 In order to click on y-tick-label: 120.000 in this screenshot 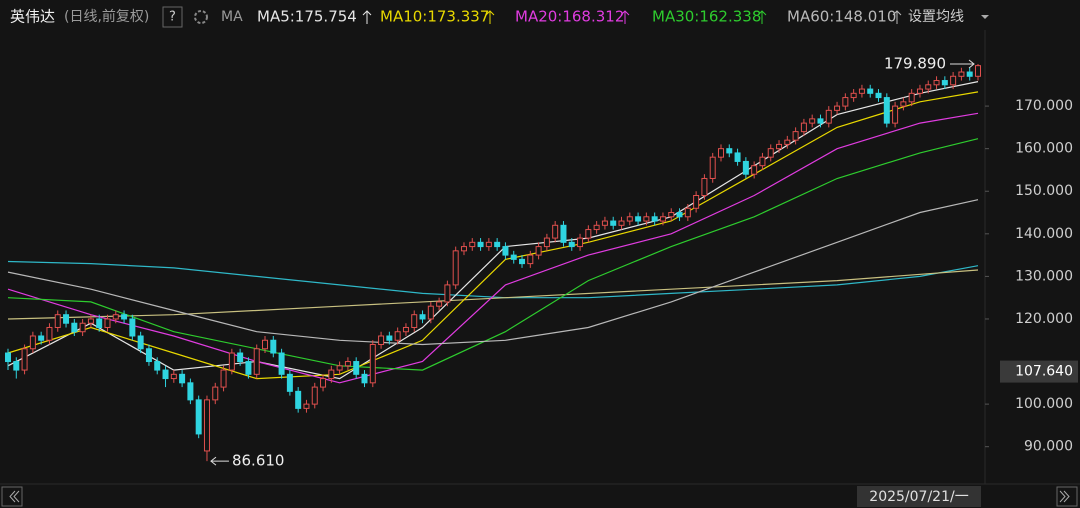, I will do `click(1044, 319)`.